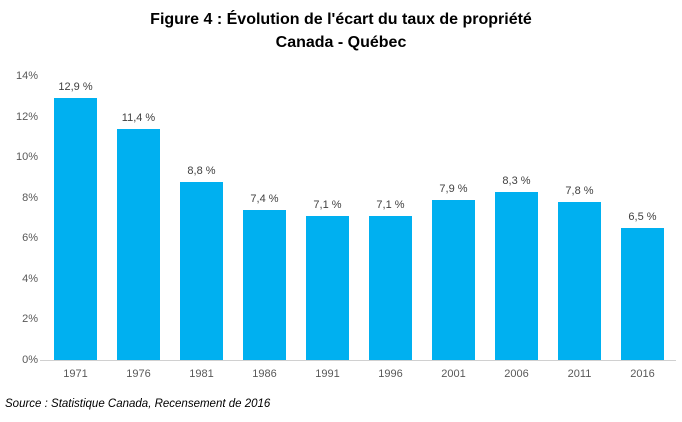 This screenshot has width=682, height=422. Describe the element at coordinates (30, 238) in the screenshot. I see `y-tick-label: 6%` at that location.